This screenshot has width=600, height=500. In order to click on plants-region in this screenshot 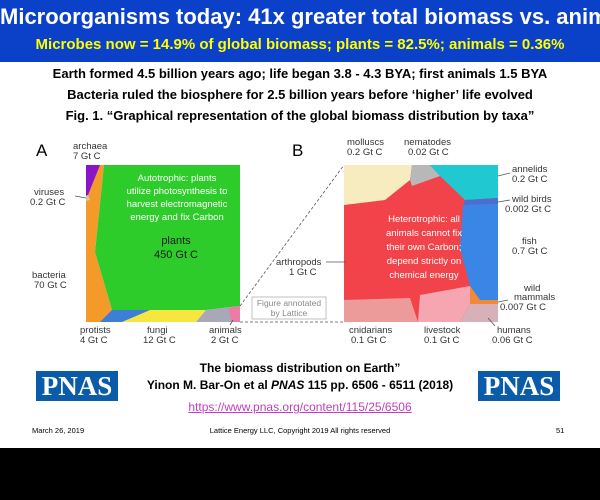, I will do `click(167, 237)`.